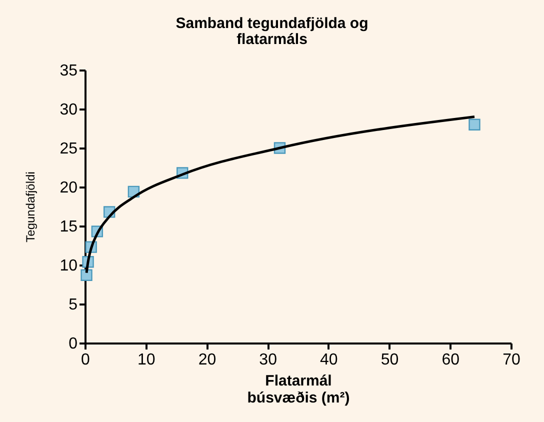 Image resolution: width=544 pixels, height=422 pixels. I want to click on x-tick-label: 50, so click(389, 360).